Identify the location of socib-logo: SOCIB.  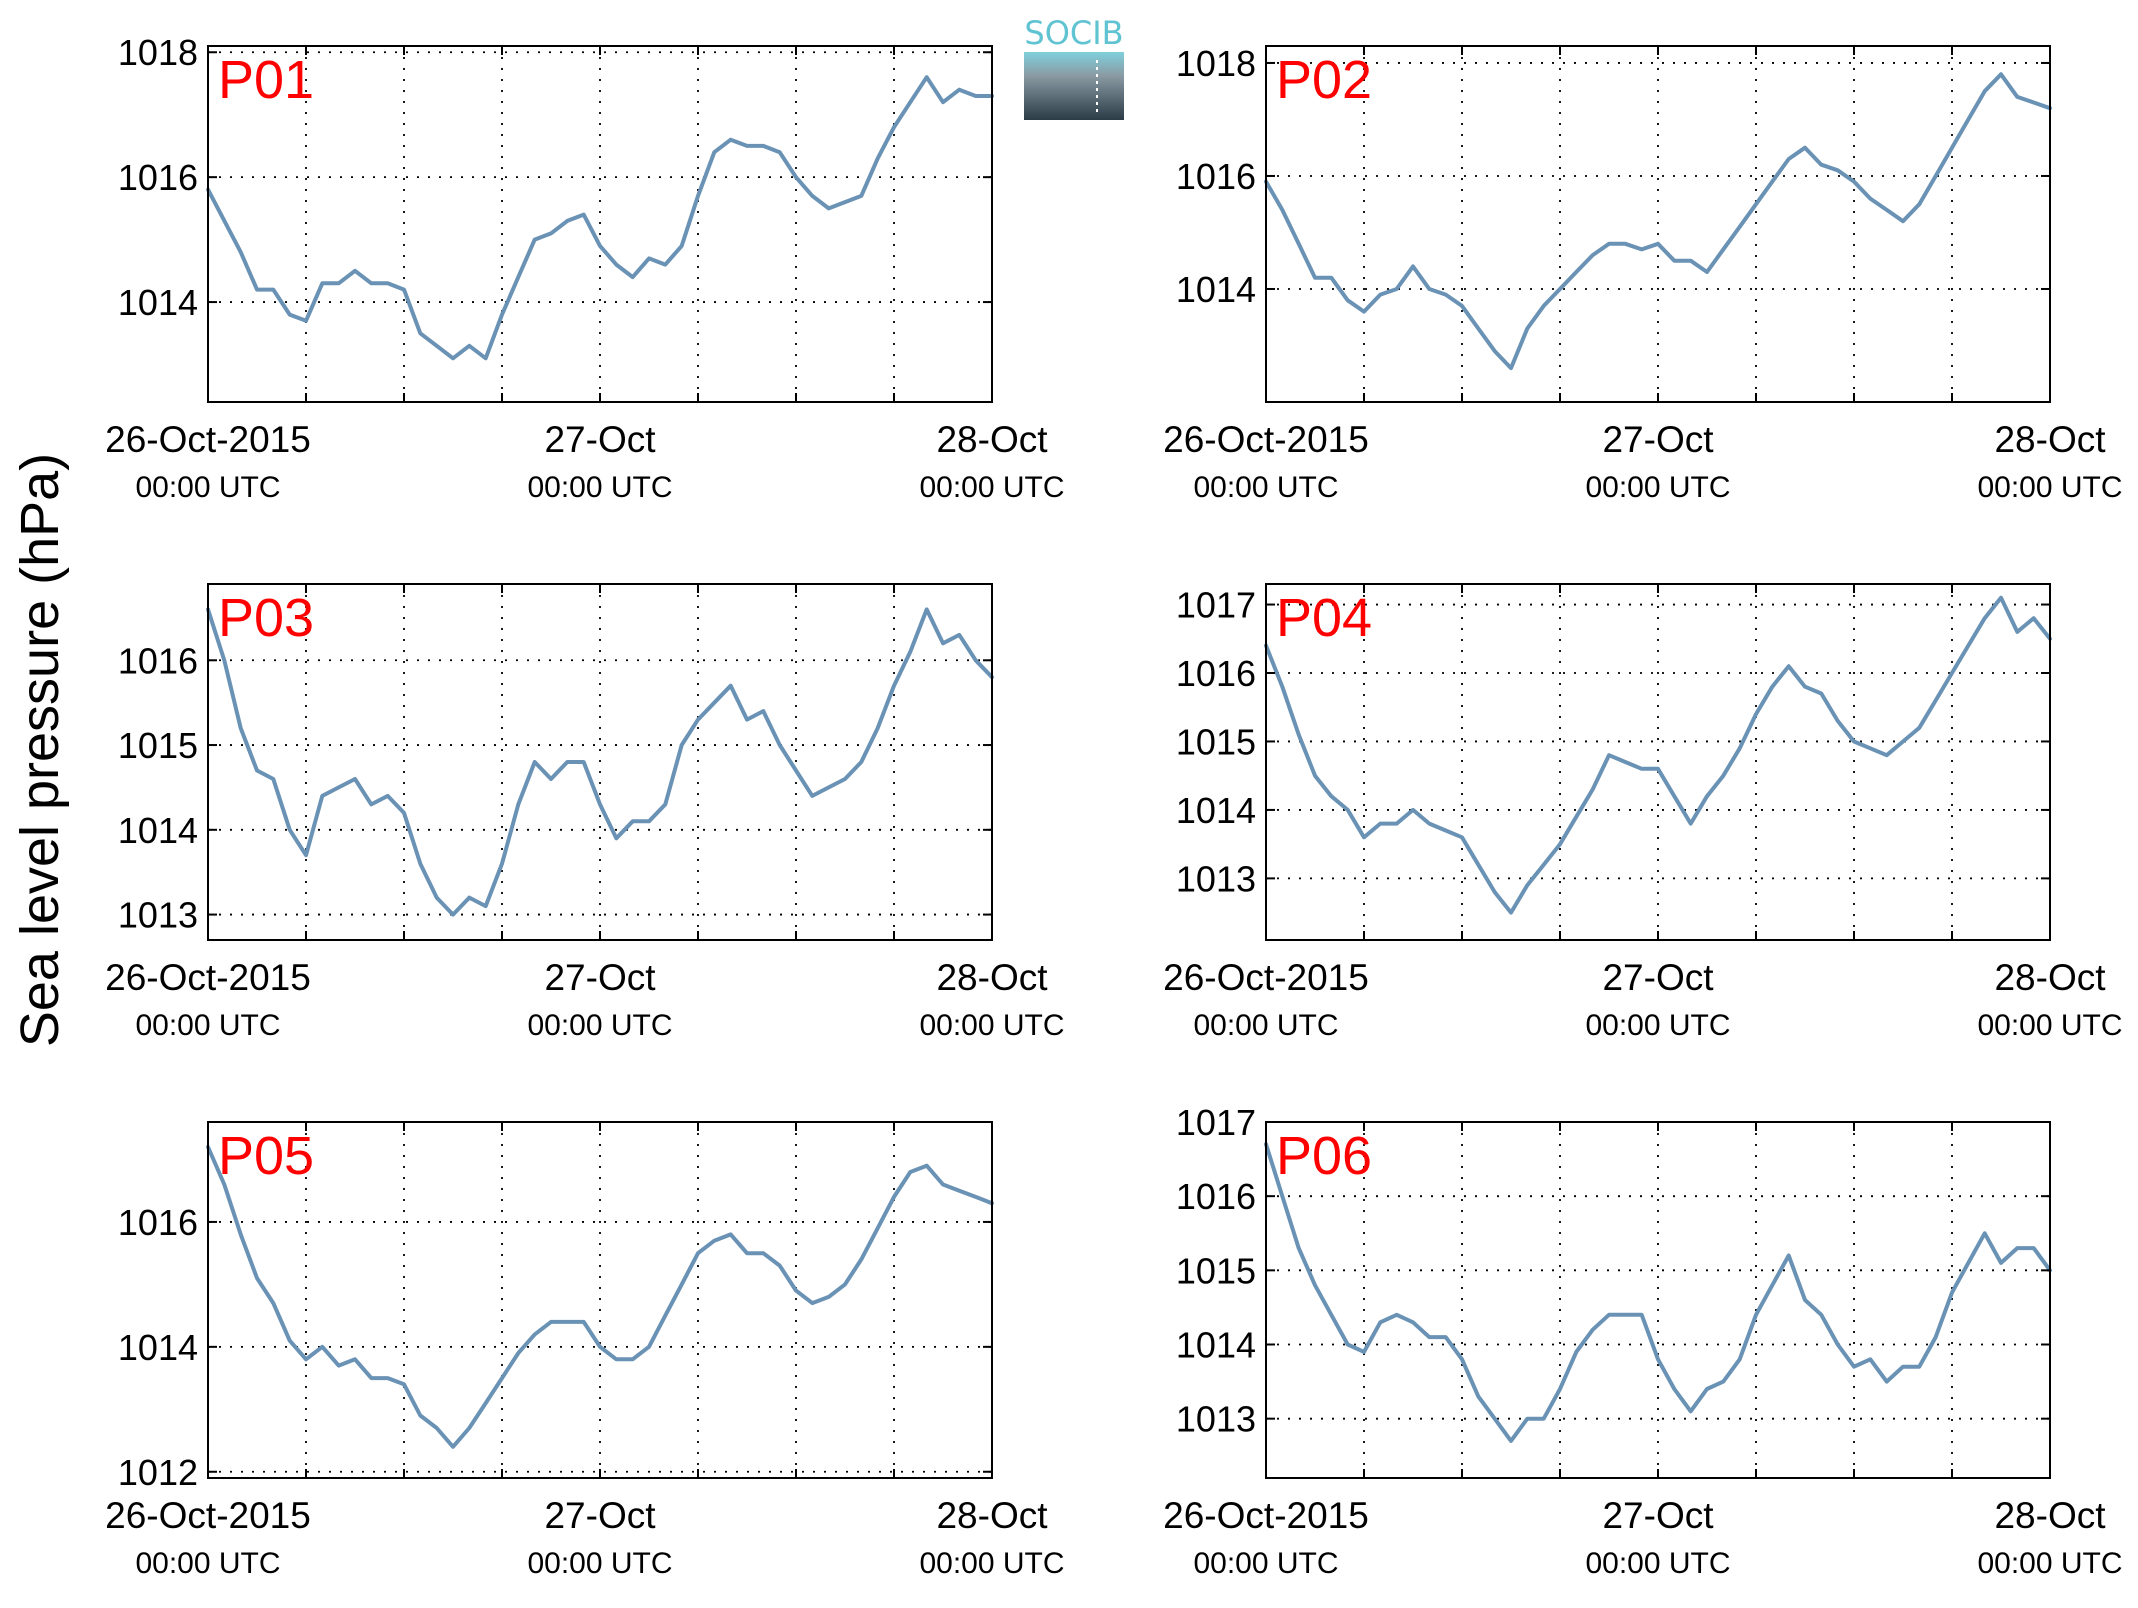
(1074, 67).